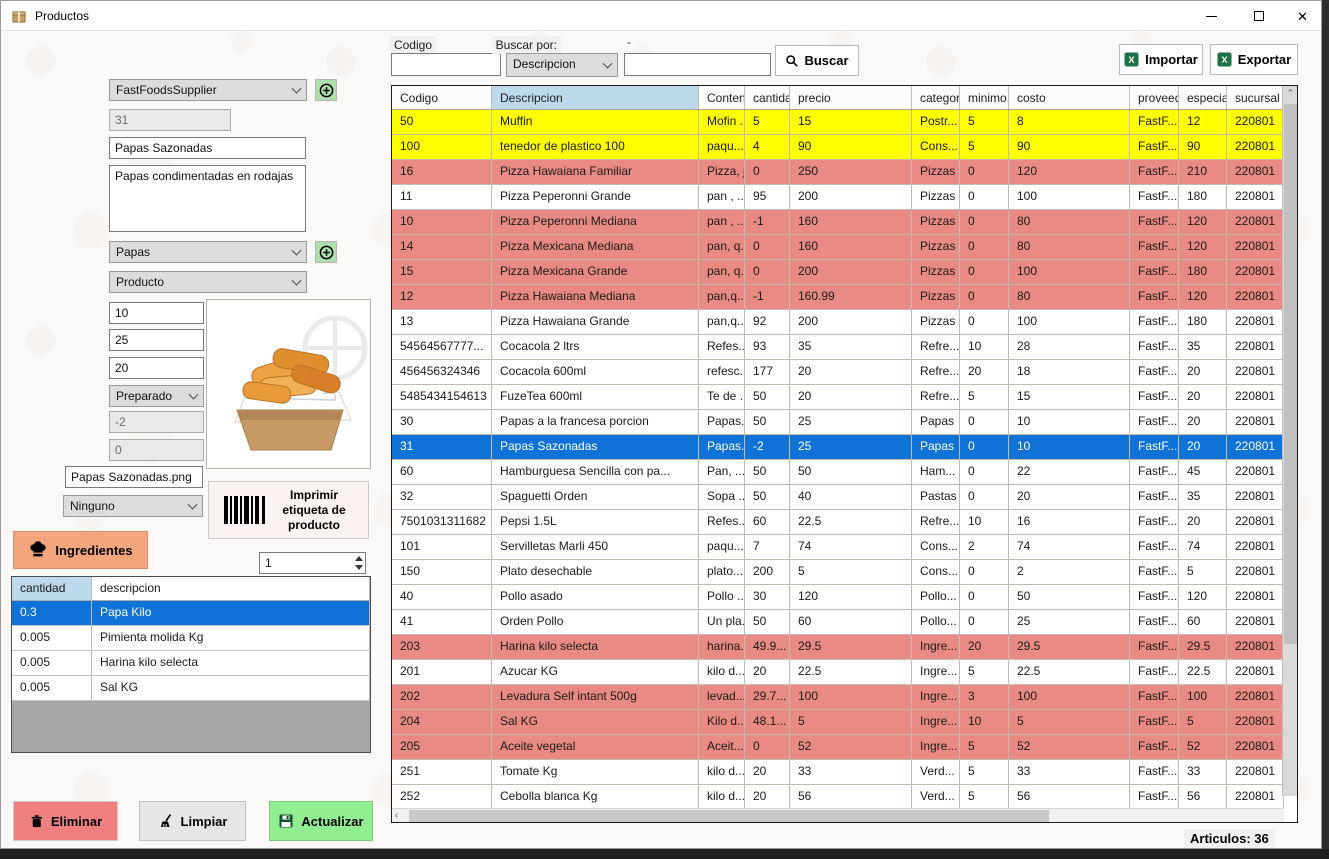 This screenshot has width=1329, height=859. Describe the element at coordinates (936, 197) in the screenshot. I see `table-cell: Pizzas` at that location.